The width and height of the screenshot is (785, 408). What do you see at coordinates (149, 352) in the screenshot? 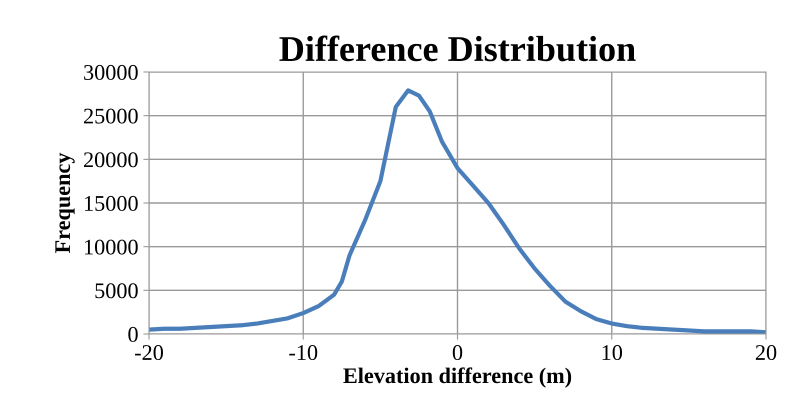
I see `x-tick-label: -20` at bounding box center [149, 352].